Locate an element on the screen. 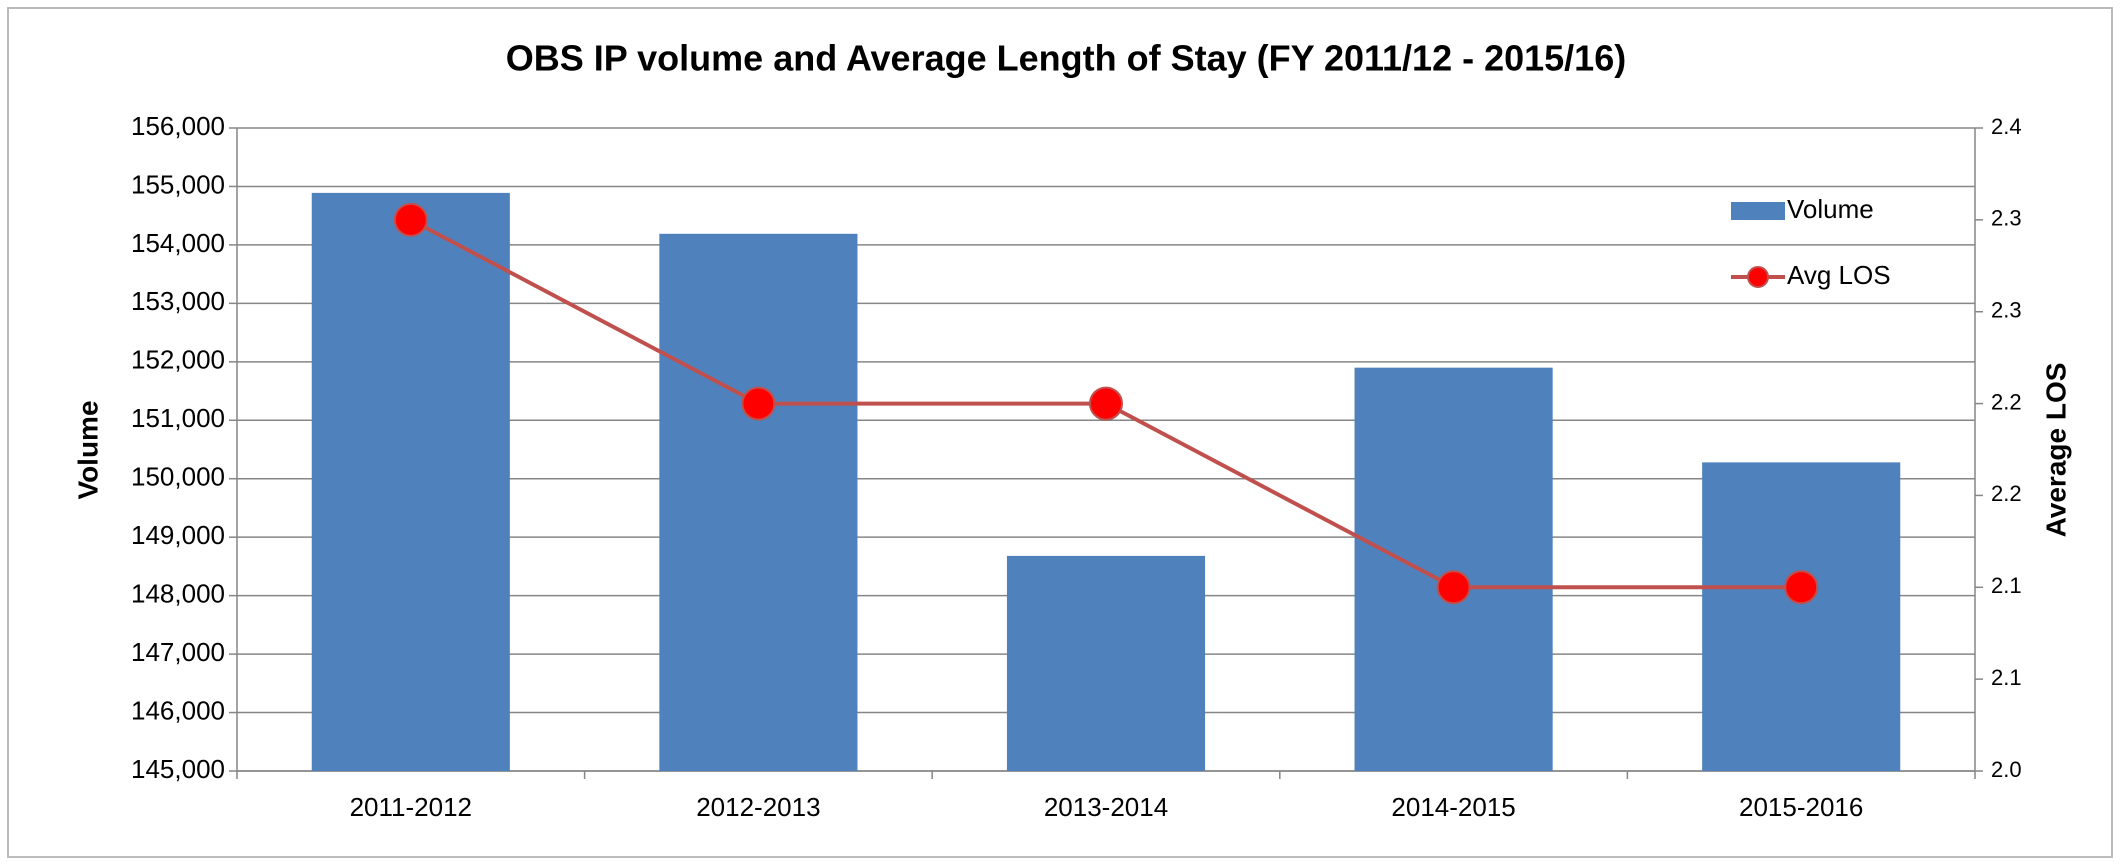 The image size is (2120, 865). y-tick-label: 155,000 is located at coordinates (178, 184).